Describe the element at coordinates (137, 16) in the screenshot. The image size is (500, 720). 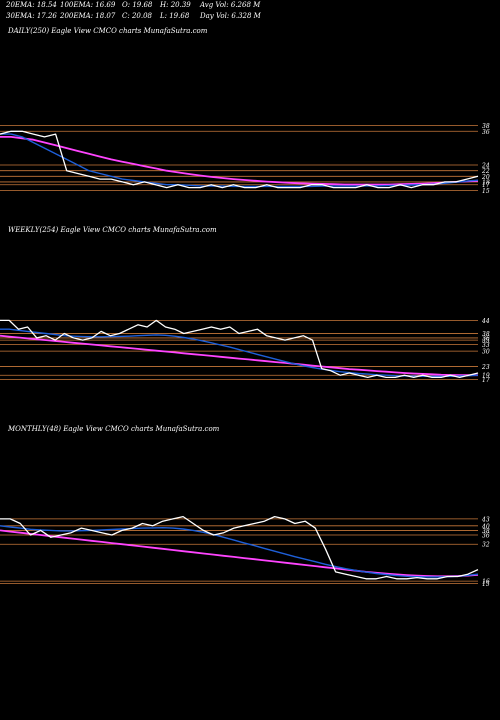
I see `close-readout: C: 20.08` at that location.